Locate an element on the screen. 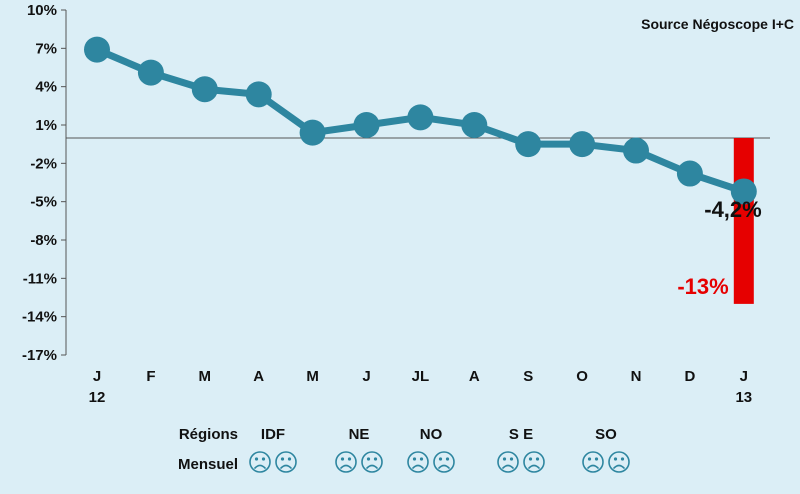 This screenshot has width=800, height=494. x-tick-label: S is located at coordinates (528, 376).